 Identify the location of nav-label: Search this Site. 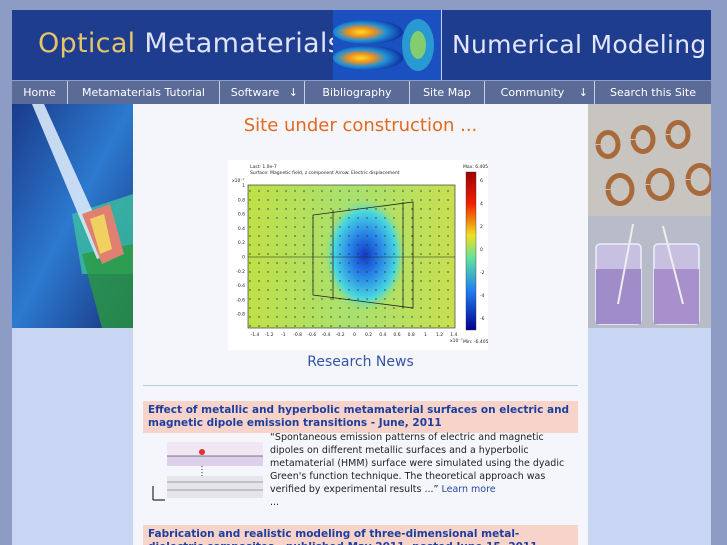
(653, 92).